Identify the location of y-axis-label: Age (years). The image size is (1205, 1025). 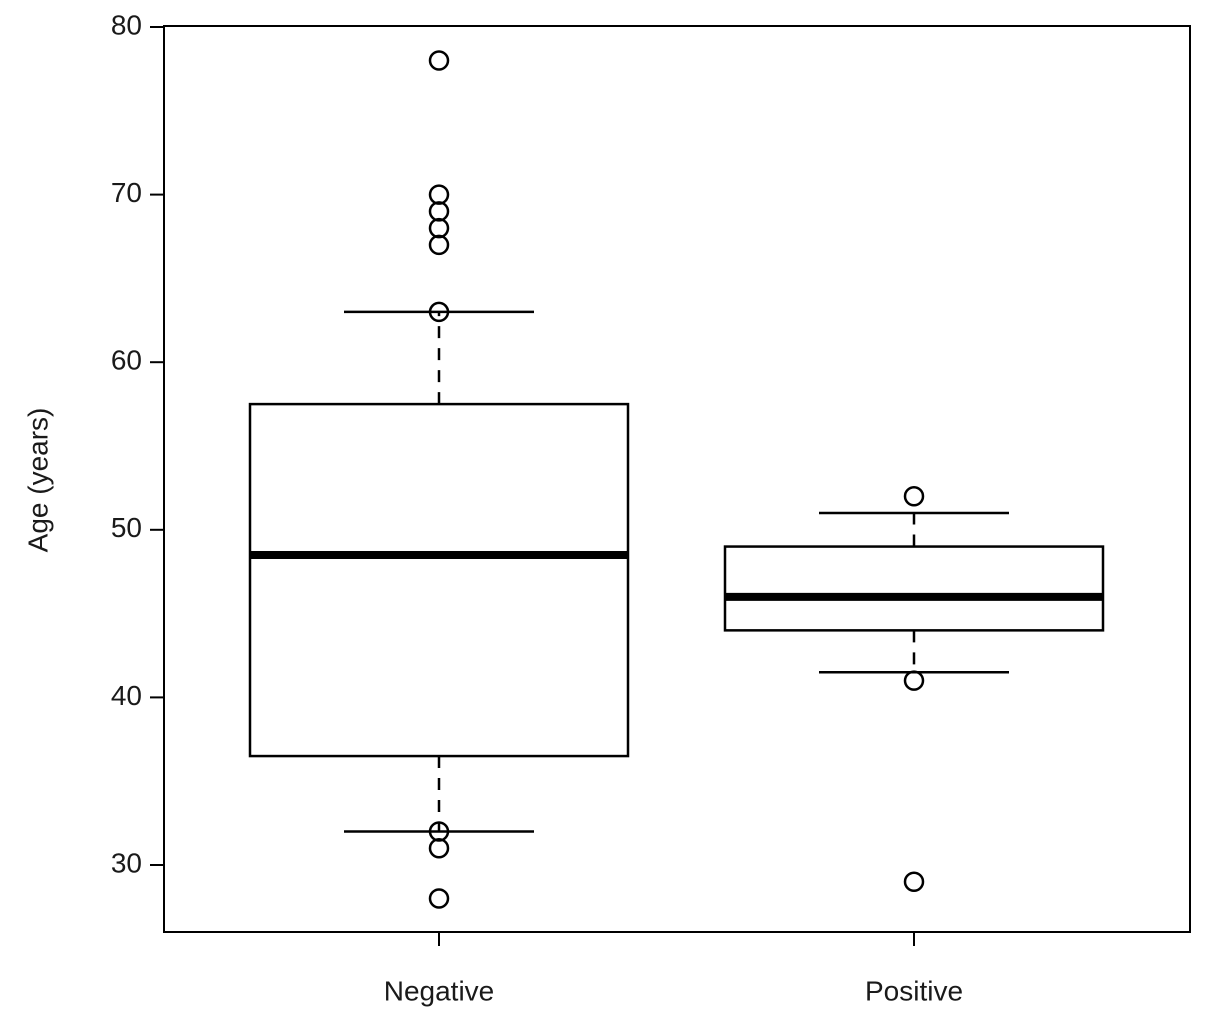
(37, 480).